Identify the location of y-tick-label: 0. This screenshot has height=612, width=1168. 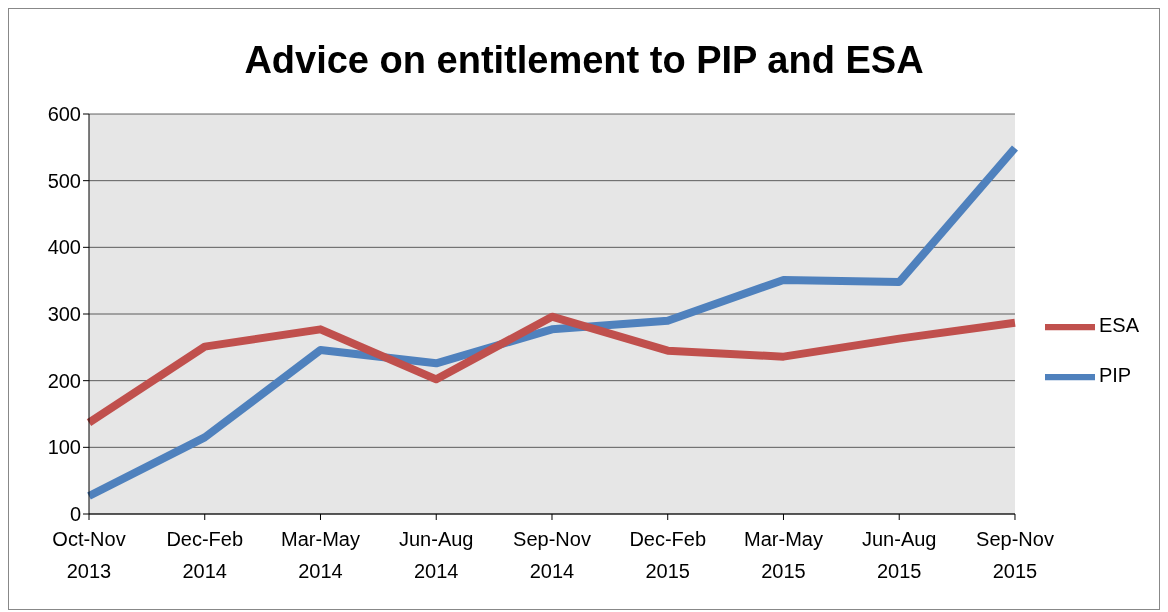
(75, 514).